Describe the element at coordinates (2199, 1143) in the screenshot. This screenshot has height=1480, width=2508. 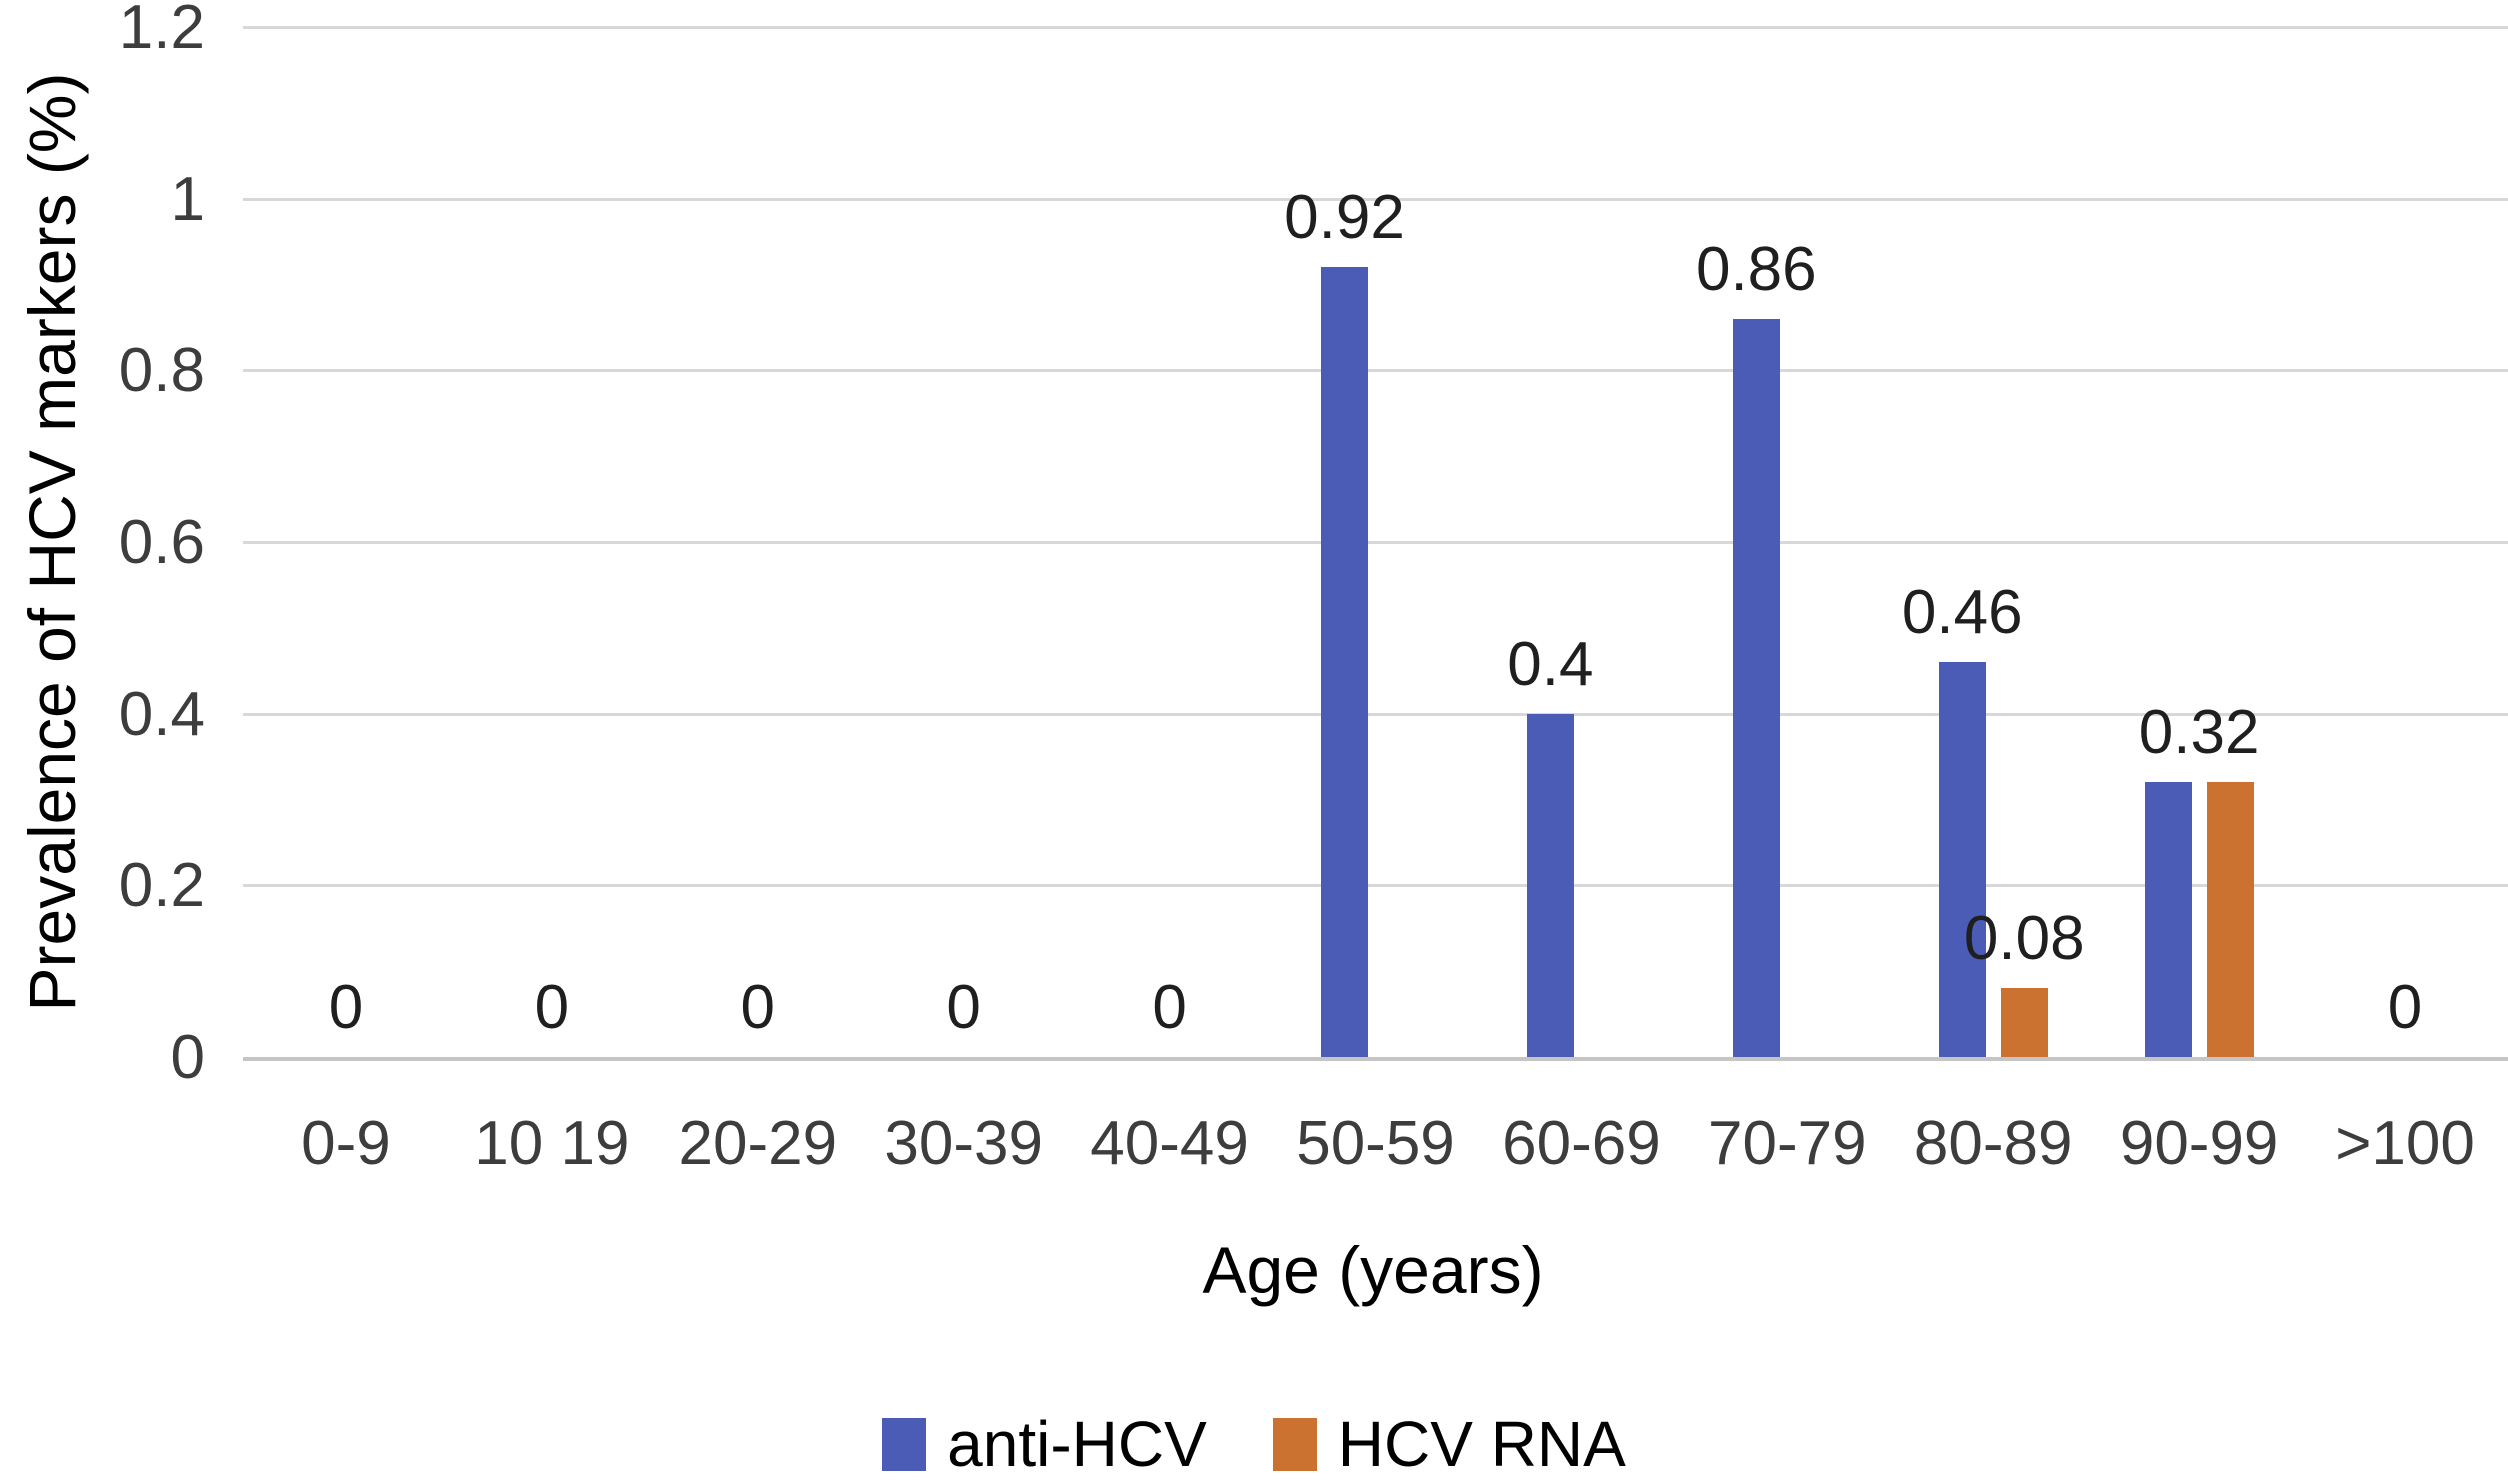
I see `x-tick-label-90-99: 90-99` at that location.